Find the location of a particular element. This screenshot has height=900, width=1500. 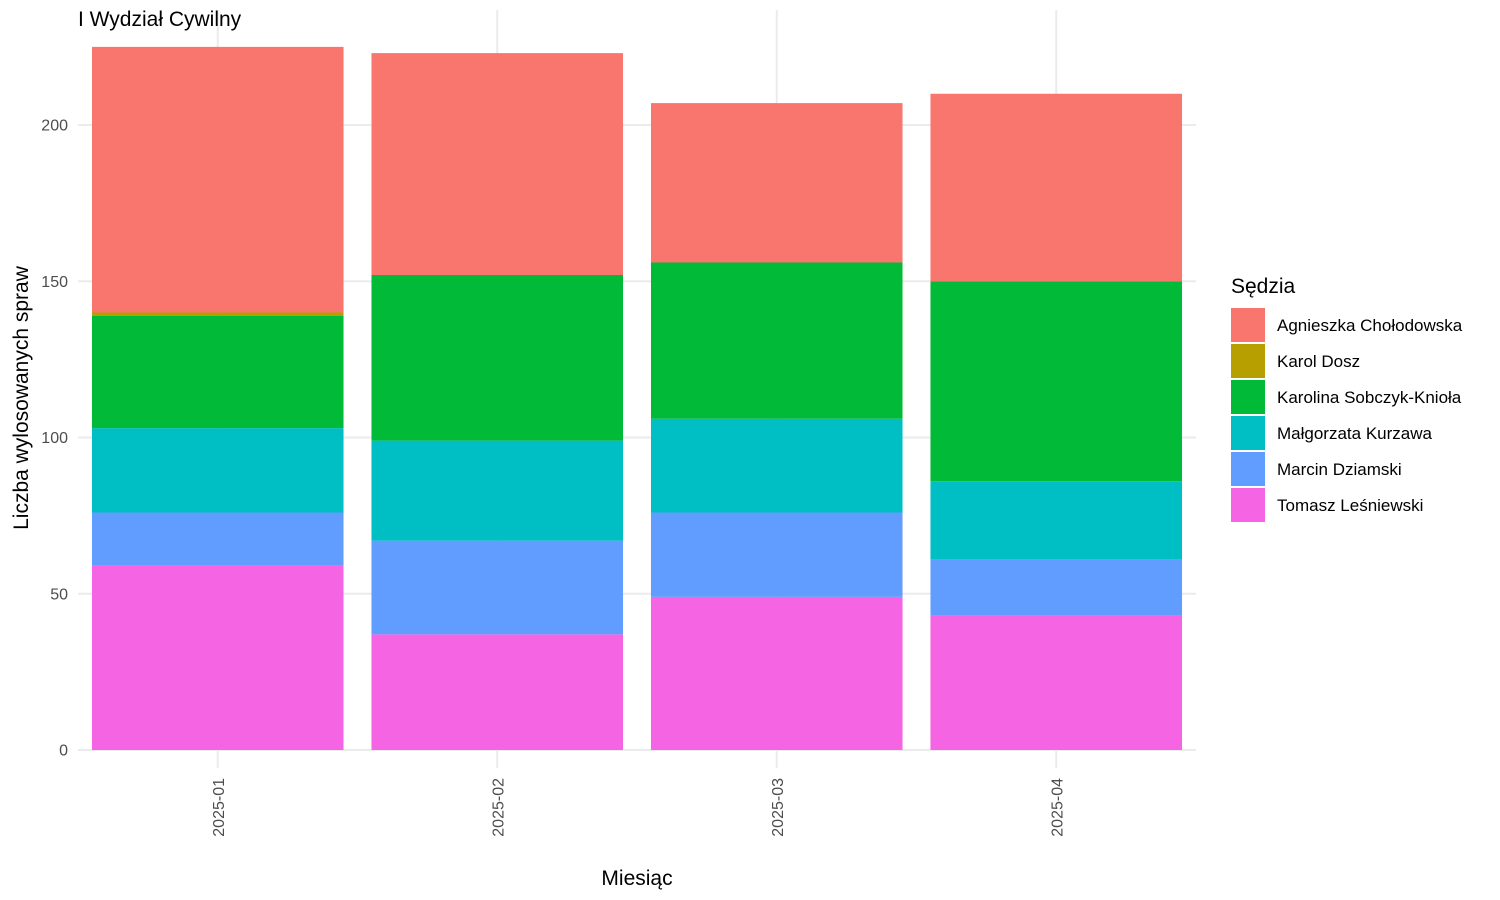

y-tick-label: 150 is located at coordinates (54, 282).